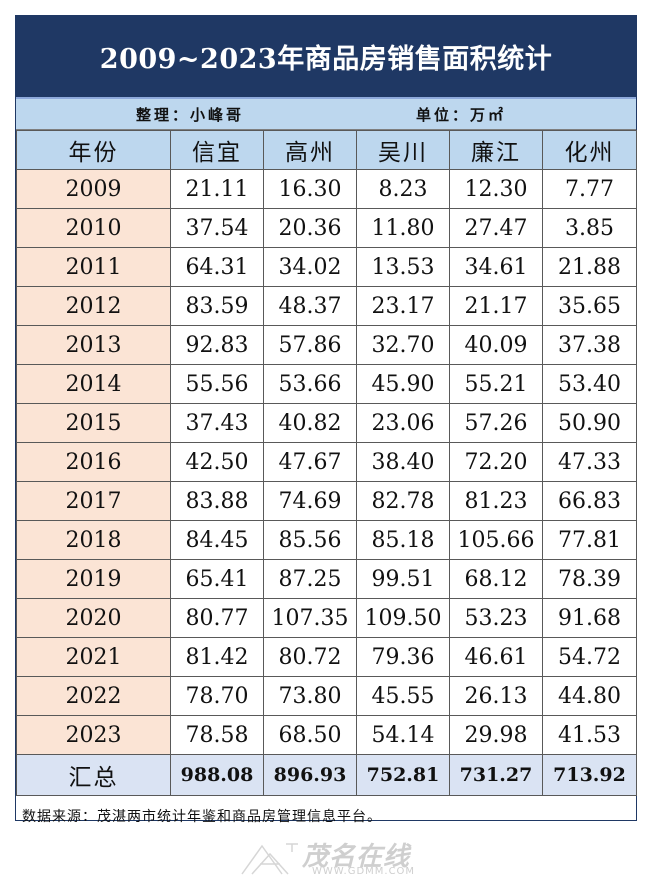  What do you see at coordinates (217, 189) in the screenshot?
I see `value-cell: 21.11` at bounding box center [217, 189].